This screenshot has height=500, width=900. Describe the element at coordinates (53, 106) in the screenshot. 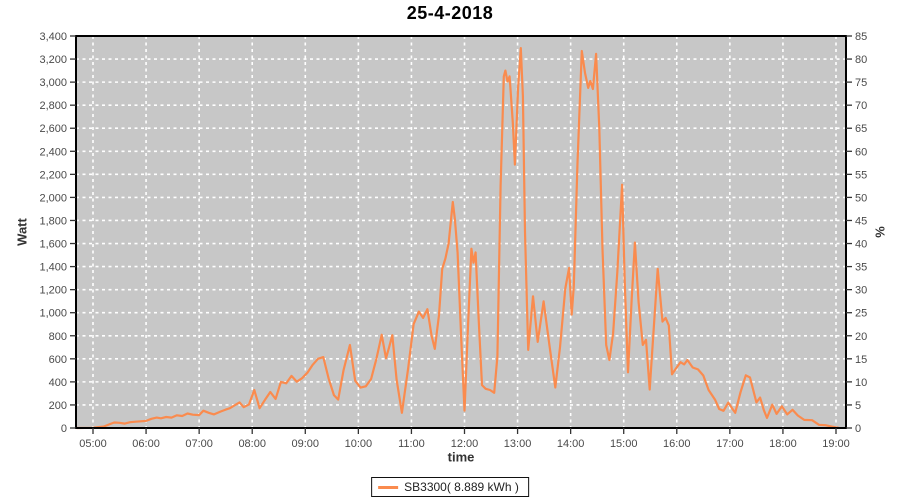

I see `y-left-tick-label: 2,800` at that location.